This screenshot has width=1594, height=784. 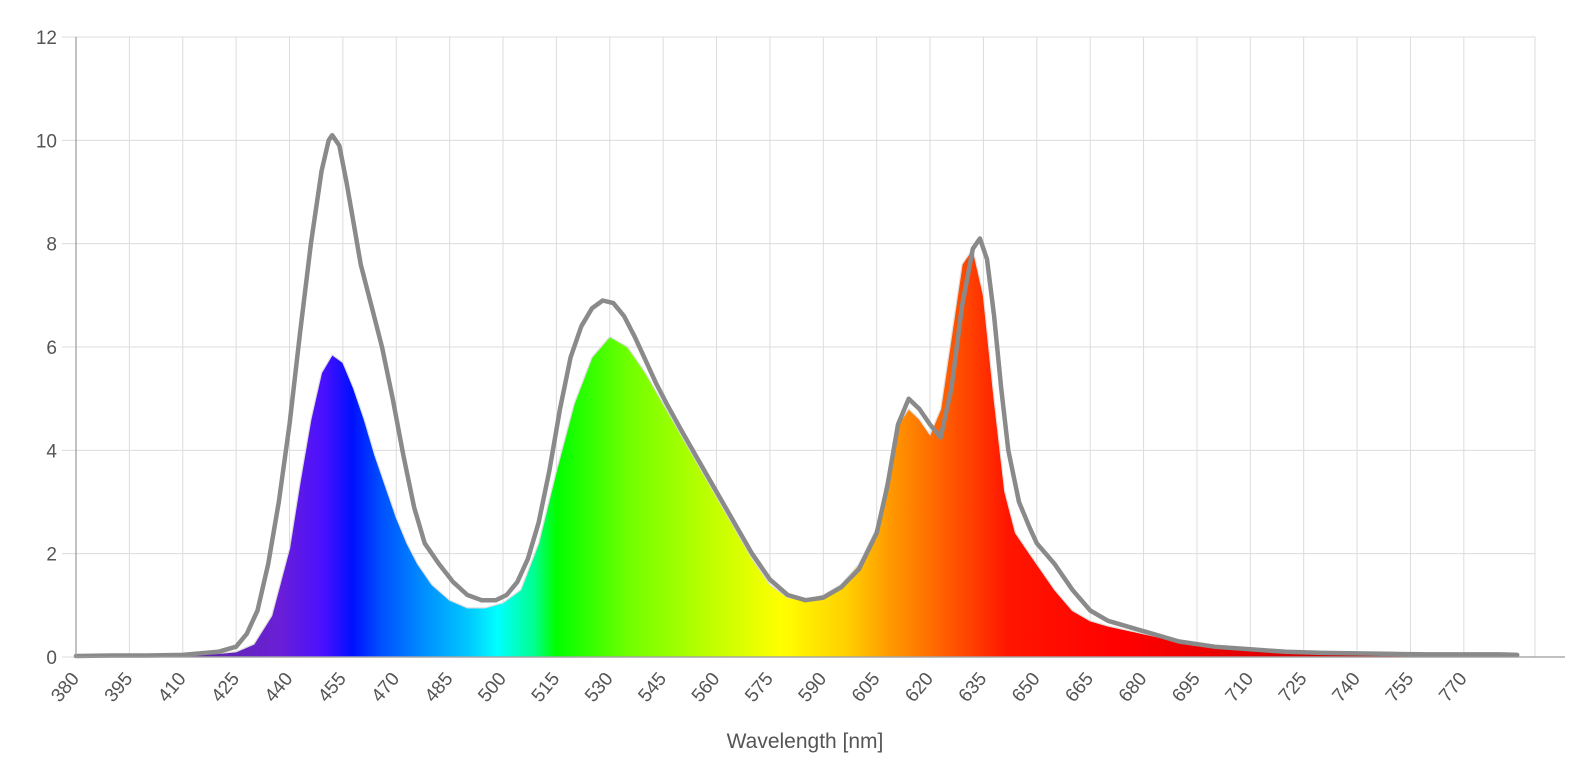 What do you see at coordinates (653, 688) in the screenshot?
I see `x-tick-label: 545` at bounding box center [653, 688].